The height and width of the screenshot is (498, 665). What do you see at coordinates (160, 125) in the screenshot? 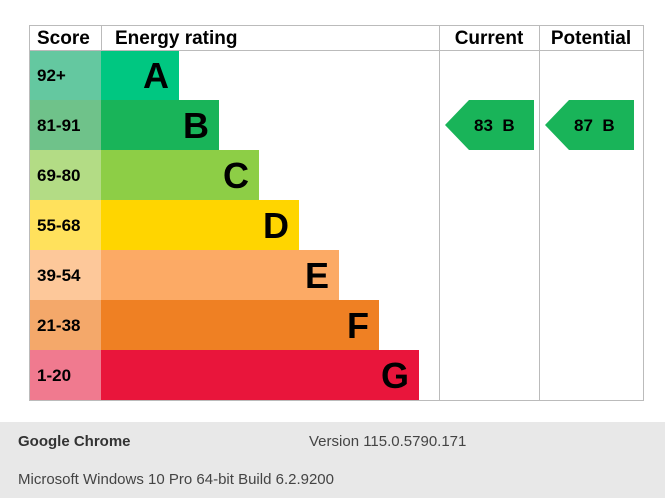
I see `rating-bar-b` at bounding box center [160, 125].